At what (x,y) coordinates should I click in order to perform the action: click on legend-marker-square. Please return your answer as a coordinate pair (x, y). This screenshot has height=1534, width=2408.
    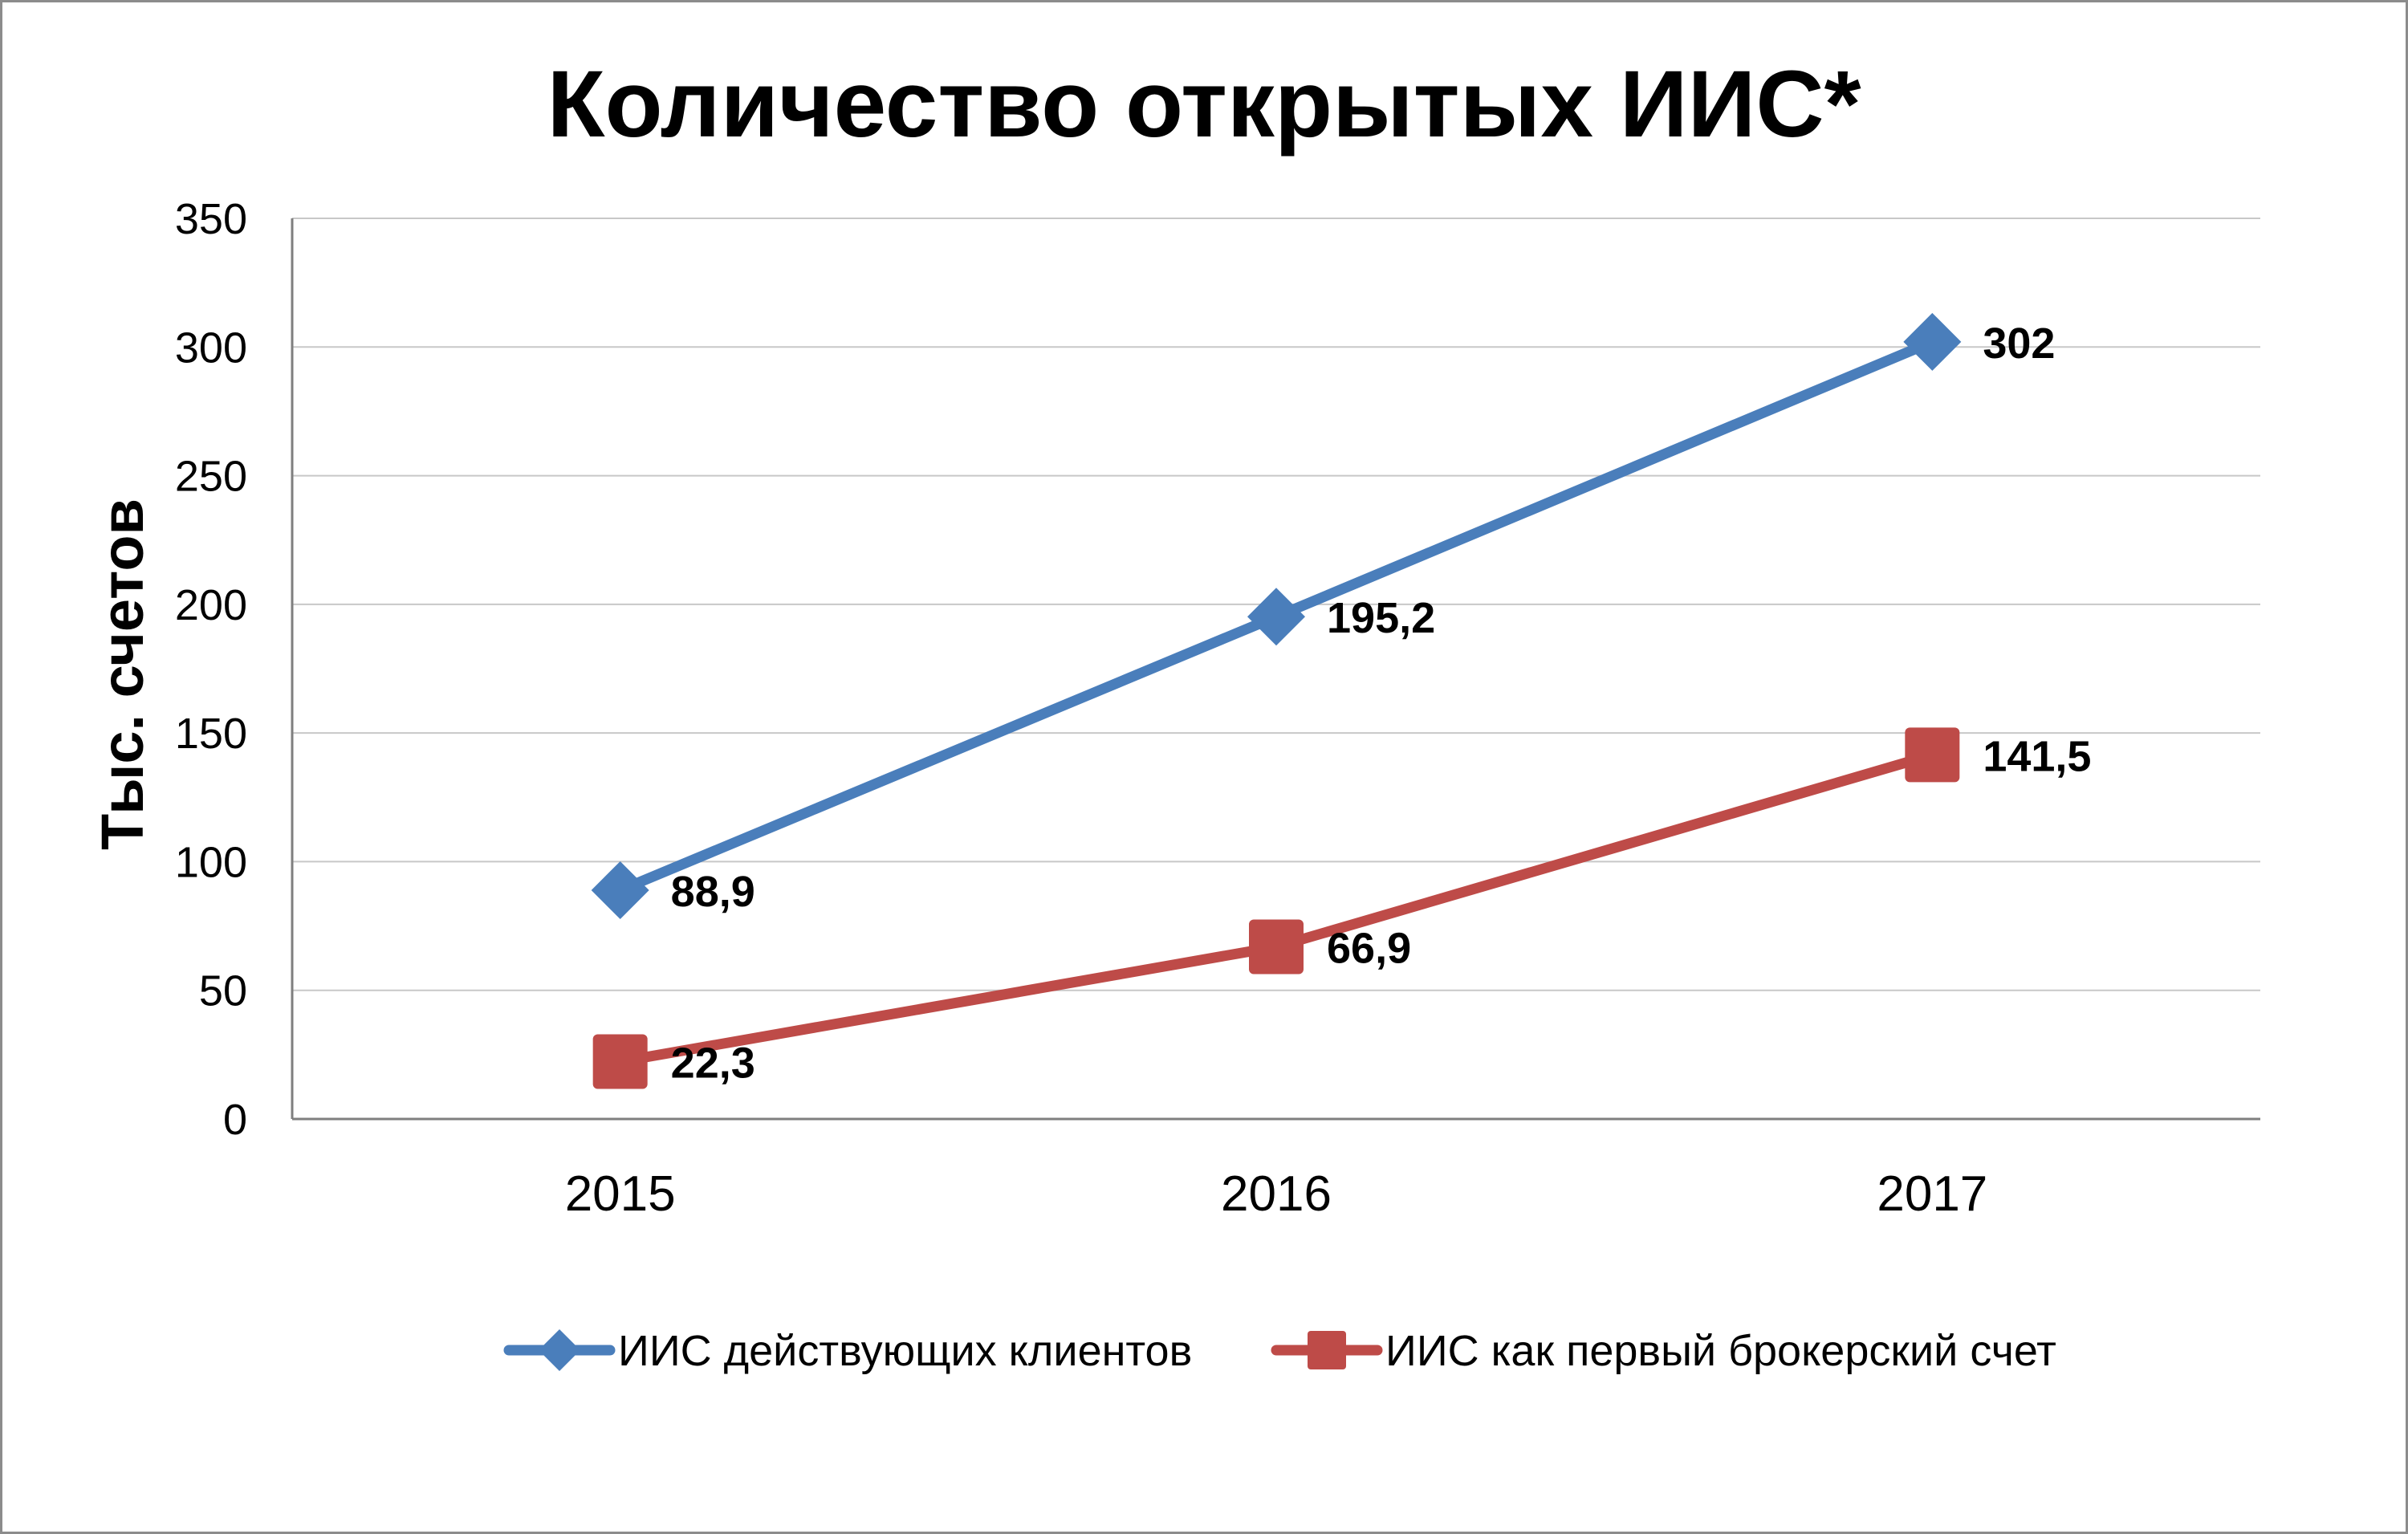
    Looking at the image, I should click on (1327, 1350).